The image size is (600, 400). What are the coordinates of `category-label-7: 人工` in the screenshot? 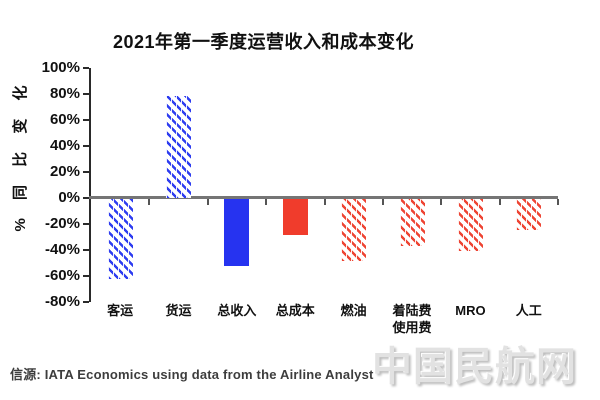 It's located at (528, 310).